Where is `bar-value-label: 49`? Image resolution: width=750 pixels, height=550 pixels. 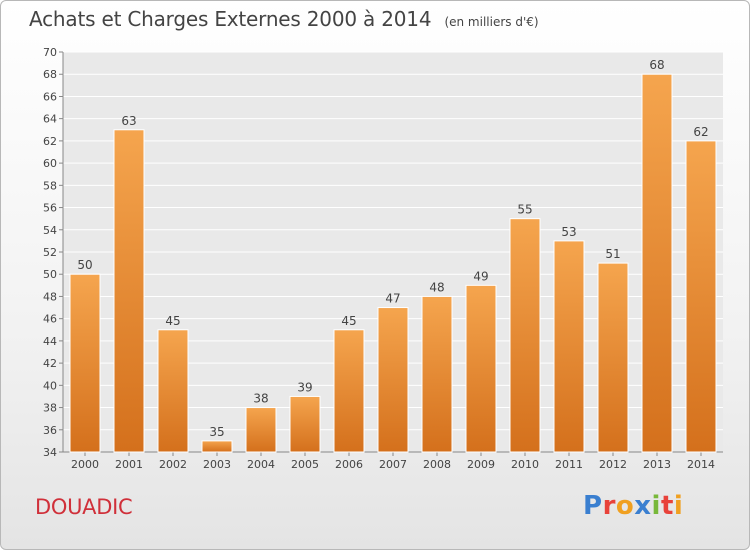 bar-value-label: 49 is located at coordinates (480, 276).